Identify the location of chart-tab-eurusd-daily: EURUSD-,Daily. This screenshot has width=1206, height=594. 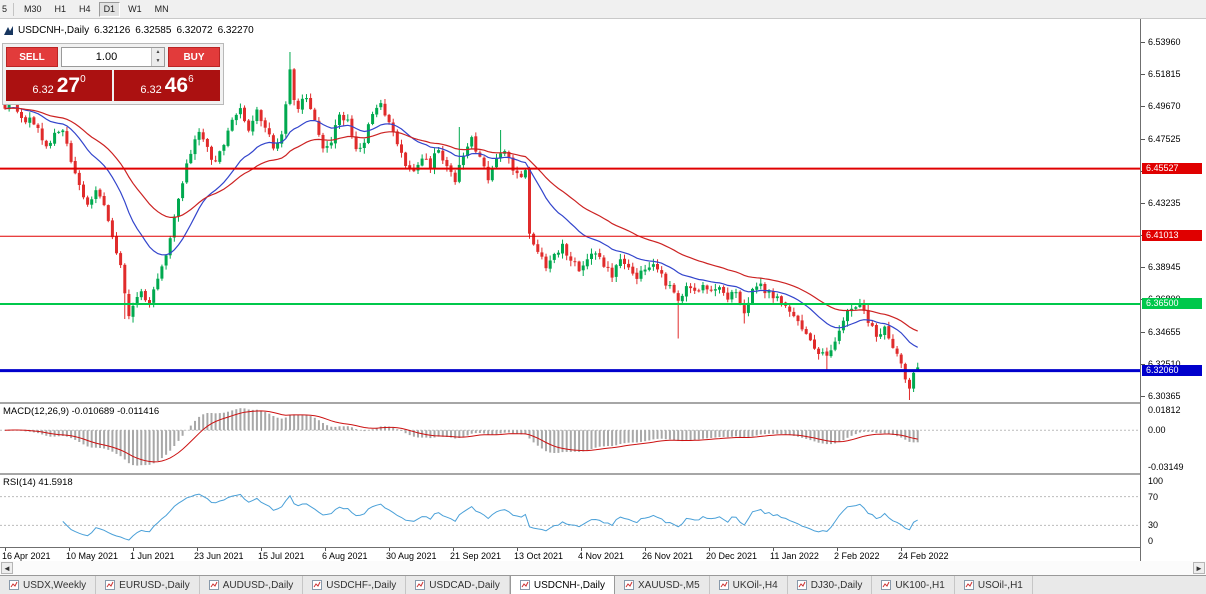
(148, 585).